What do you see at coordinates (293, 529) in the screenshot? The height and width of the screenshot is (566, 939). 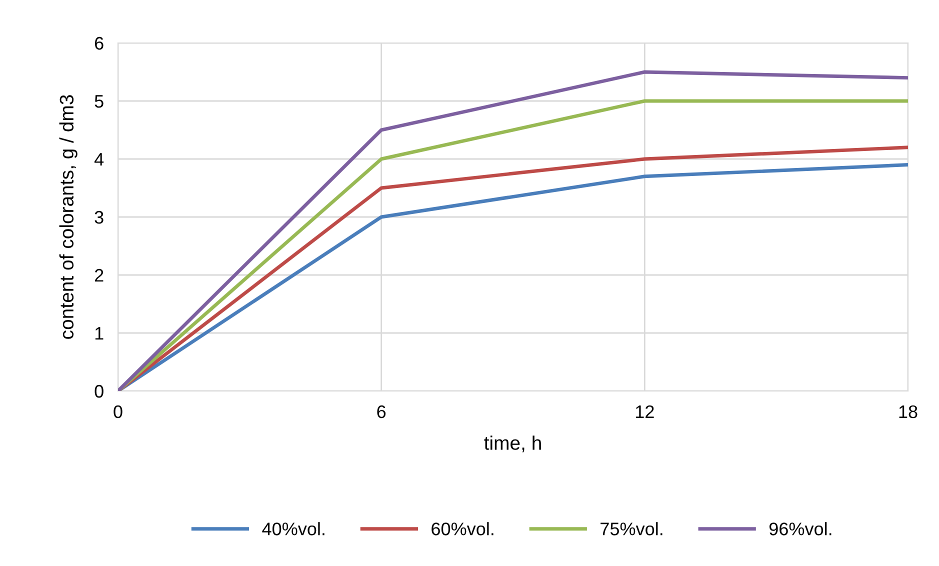 I see `legend-label: 40%vol.` at bounding box center [293, 529].